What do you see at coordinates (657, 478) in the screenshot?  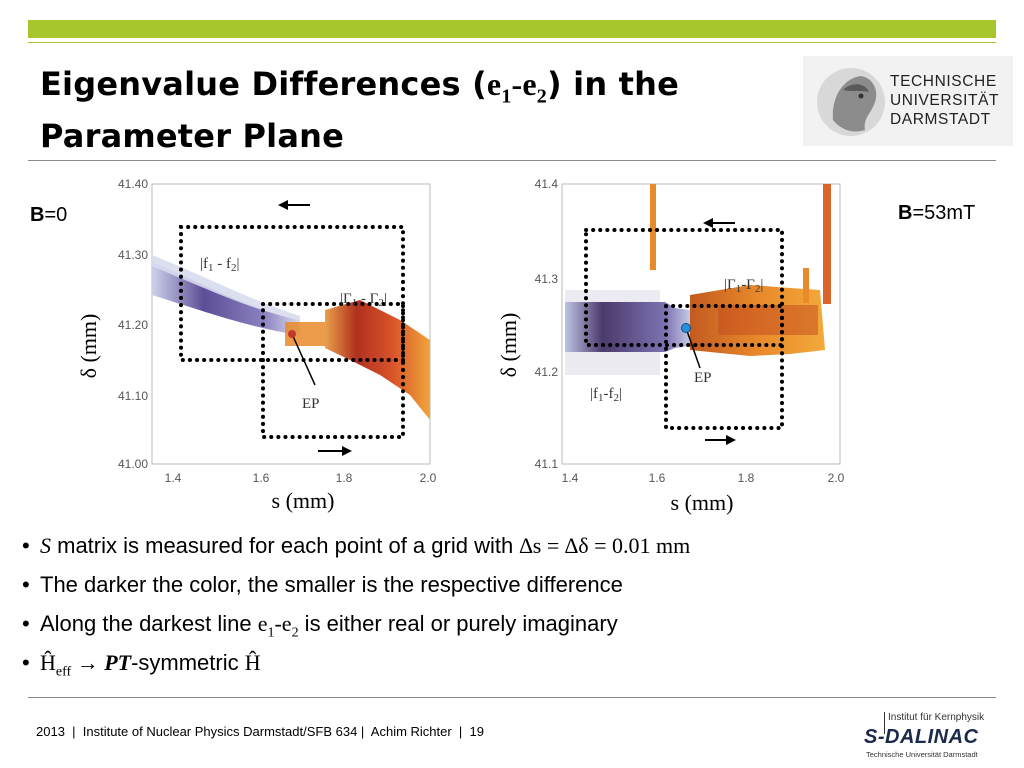 I see `right-xtick: 1.6` at bounding box center [657, 478].